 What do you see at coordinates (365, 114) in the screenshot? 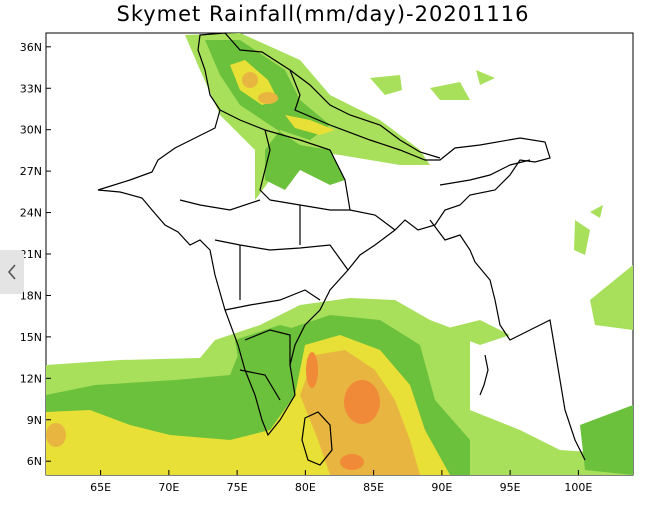
I see `himalaya-line` at bounding box center [365, 114].